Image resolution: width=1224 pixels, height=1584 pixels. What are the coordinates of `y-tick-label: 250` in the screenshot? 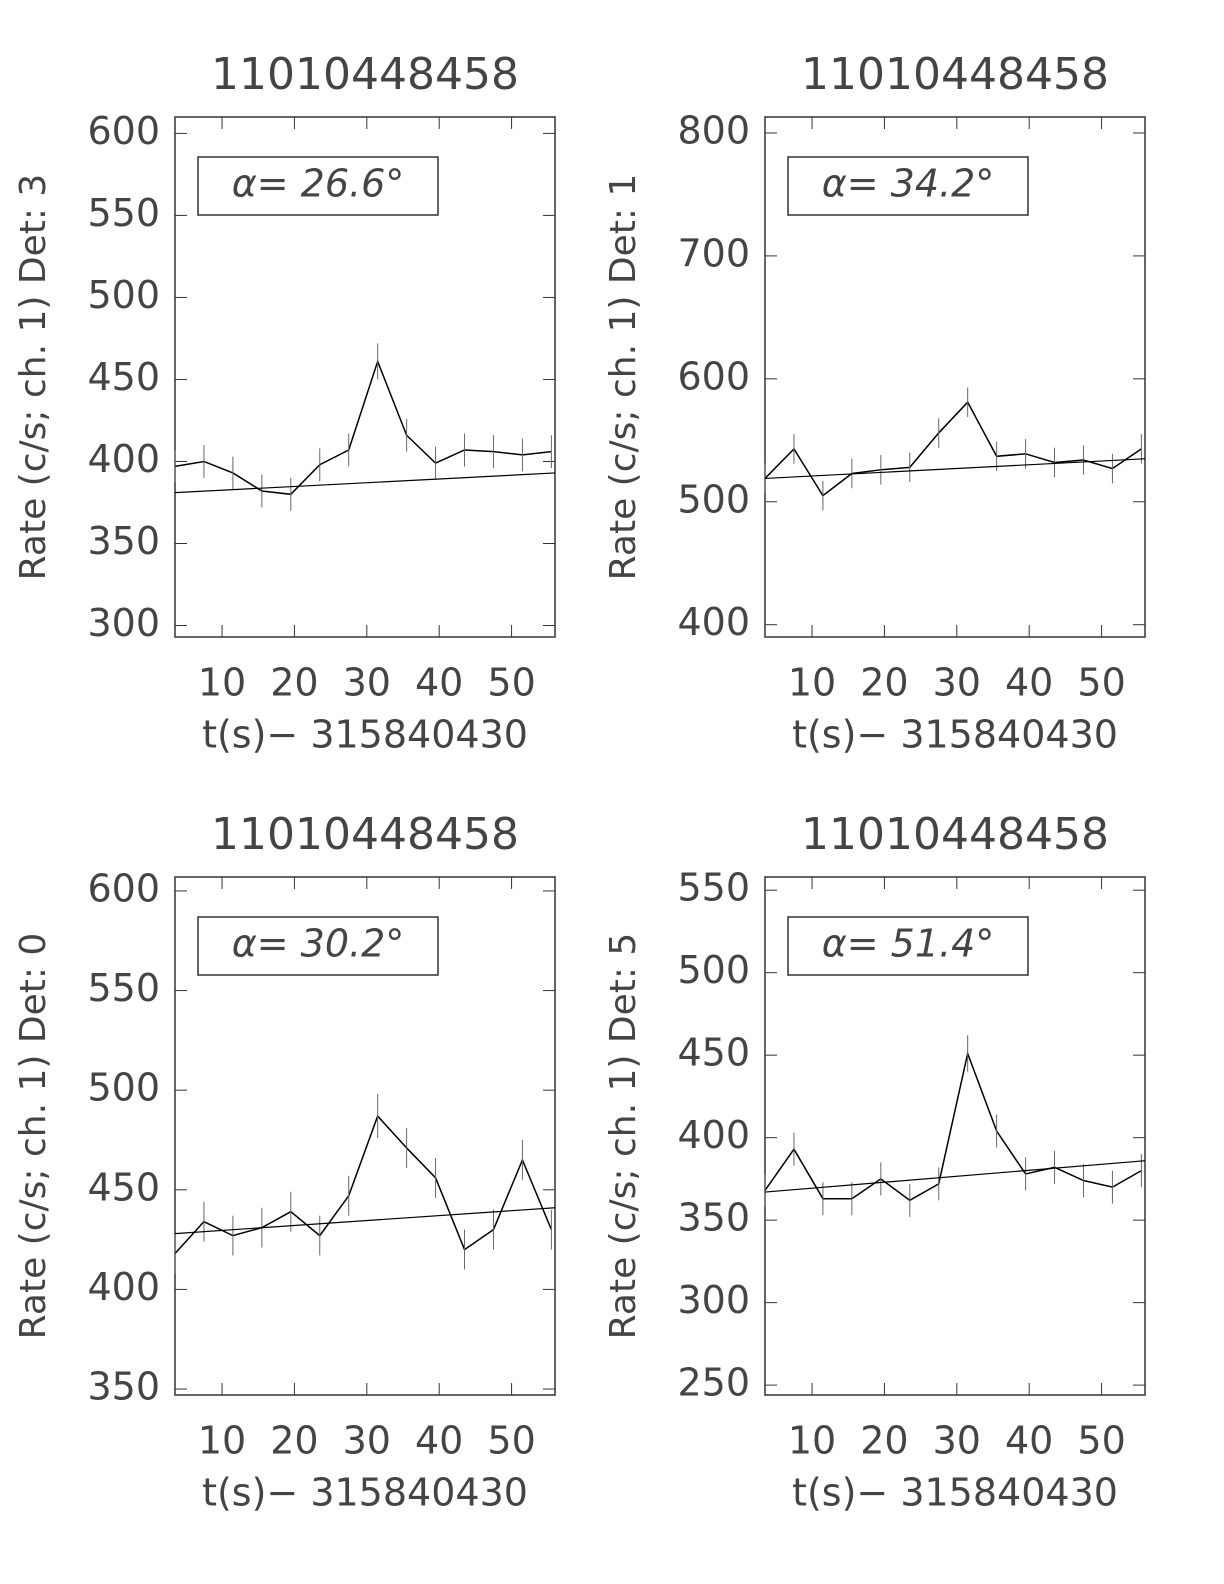 It's located at (713, 1383).